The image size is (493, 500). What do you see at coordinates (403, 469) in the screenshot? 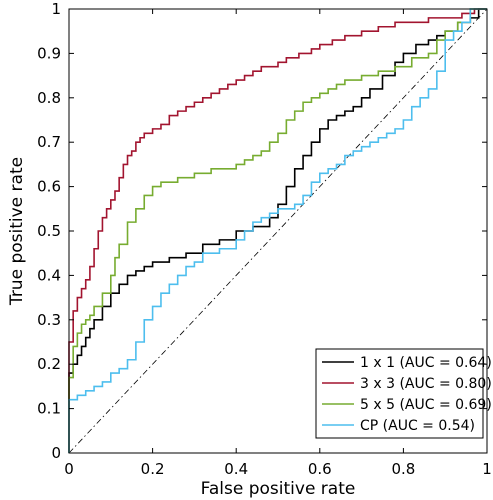
I see `x-tick-label: 0.8` at bounding box center [403, 469].